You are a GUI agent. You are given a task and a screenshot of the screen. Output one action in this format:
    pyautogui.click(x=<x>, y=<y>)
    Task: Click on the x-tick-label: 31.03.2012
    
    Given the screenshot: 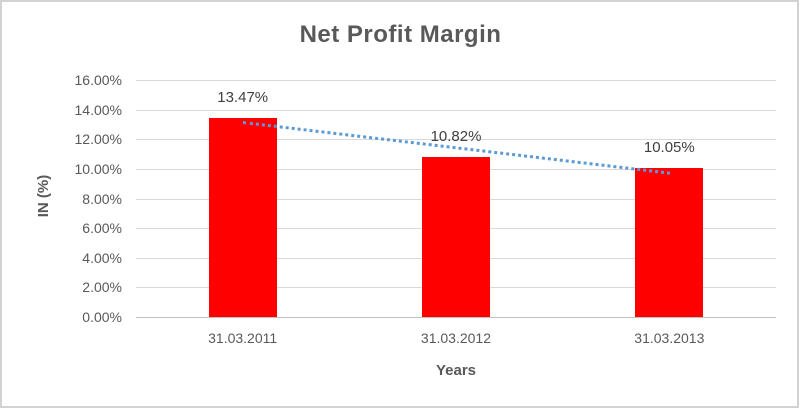 What is the action you would take?
    pyautogui.click(x=455, y=338)
    